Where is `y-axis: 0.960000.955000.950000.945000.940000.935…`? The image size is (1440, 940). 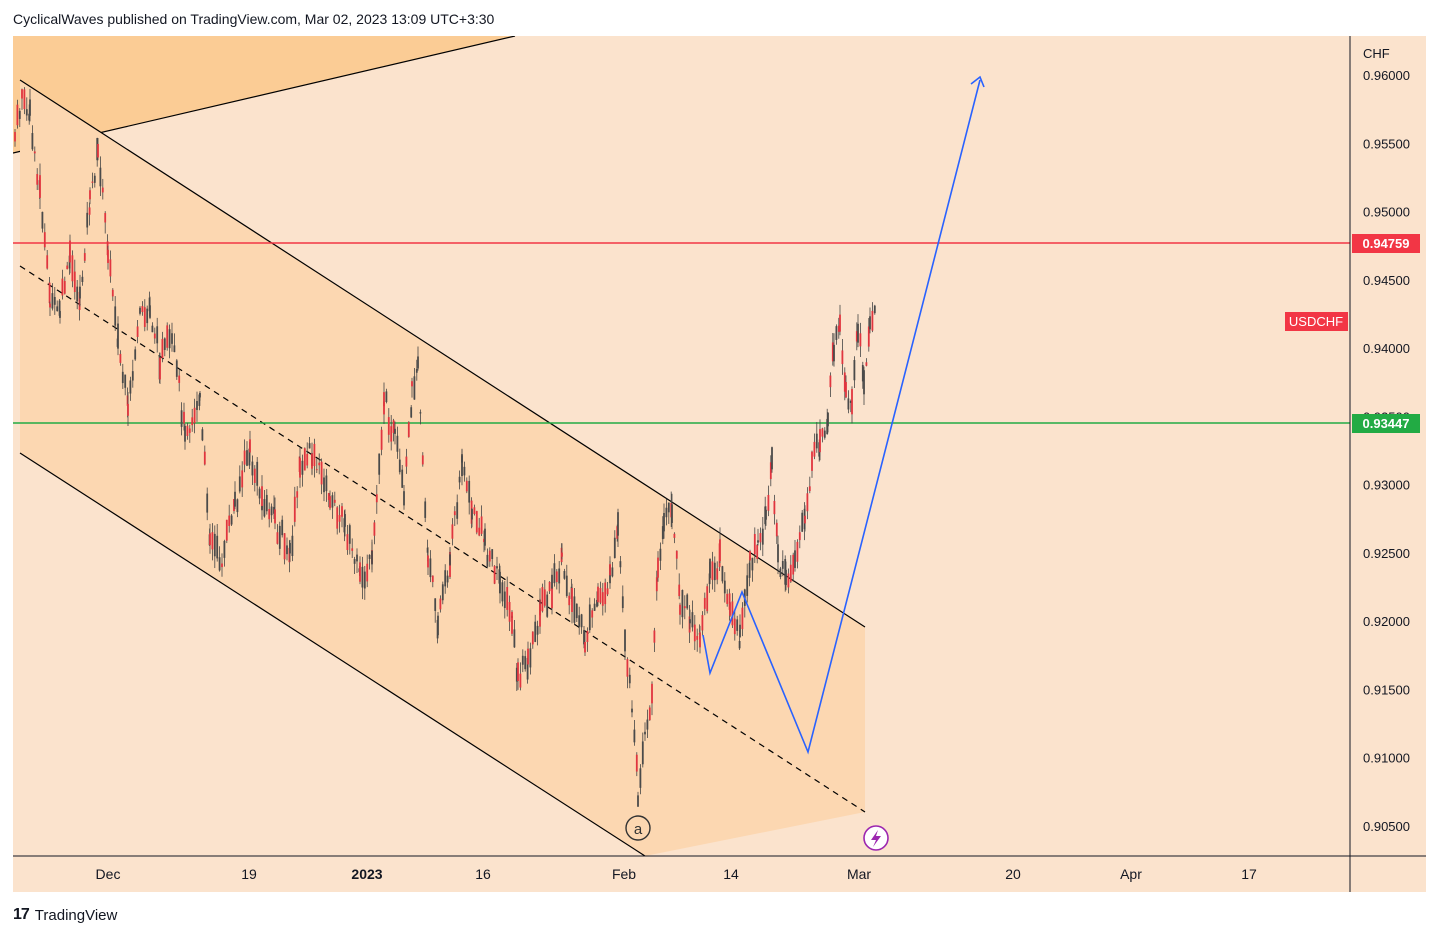 y-axis: 0.960000.955000.950000.945000.940000.935… is located at coordinates (1386, 451).